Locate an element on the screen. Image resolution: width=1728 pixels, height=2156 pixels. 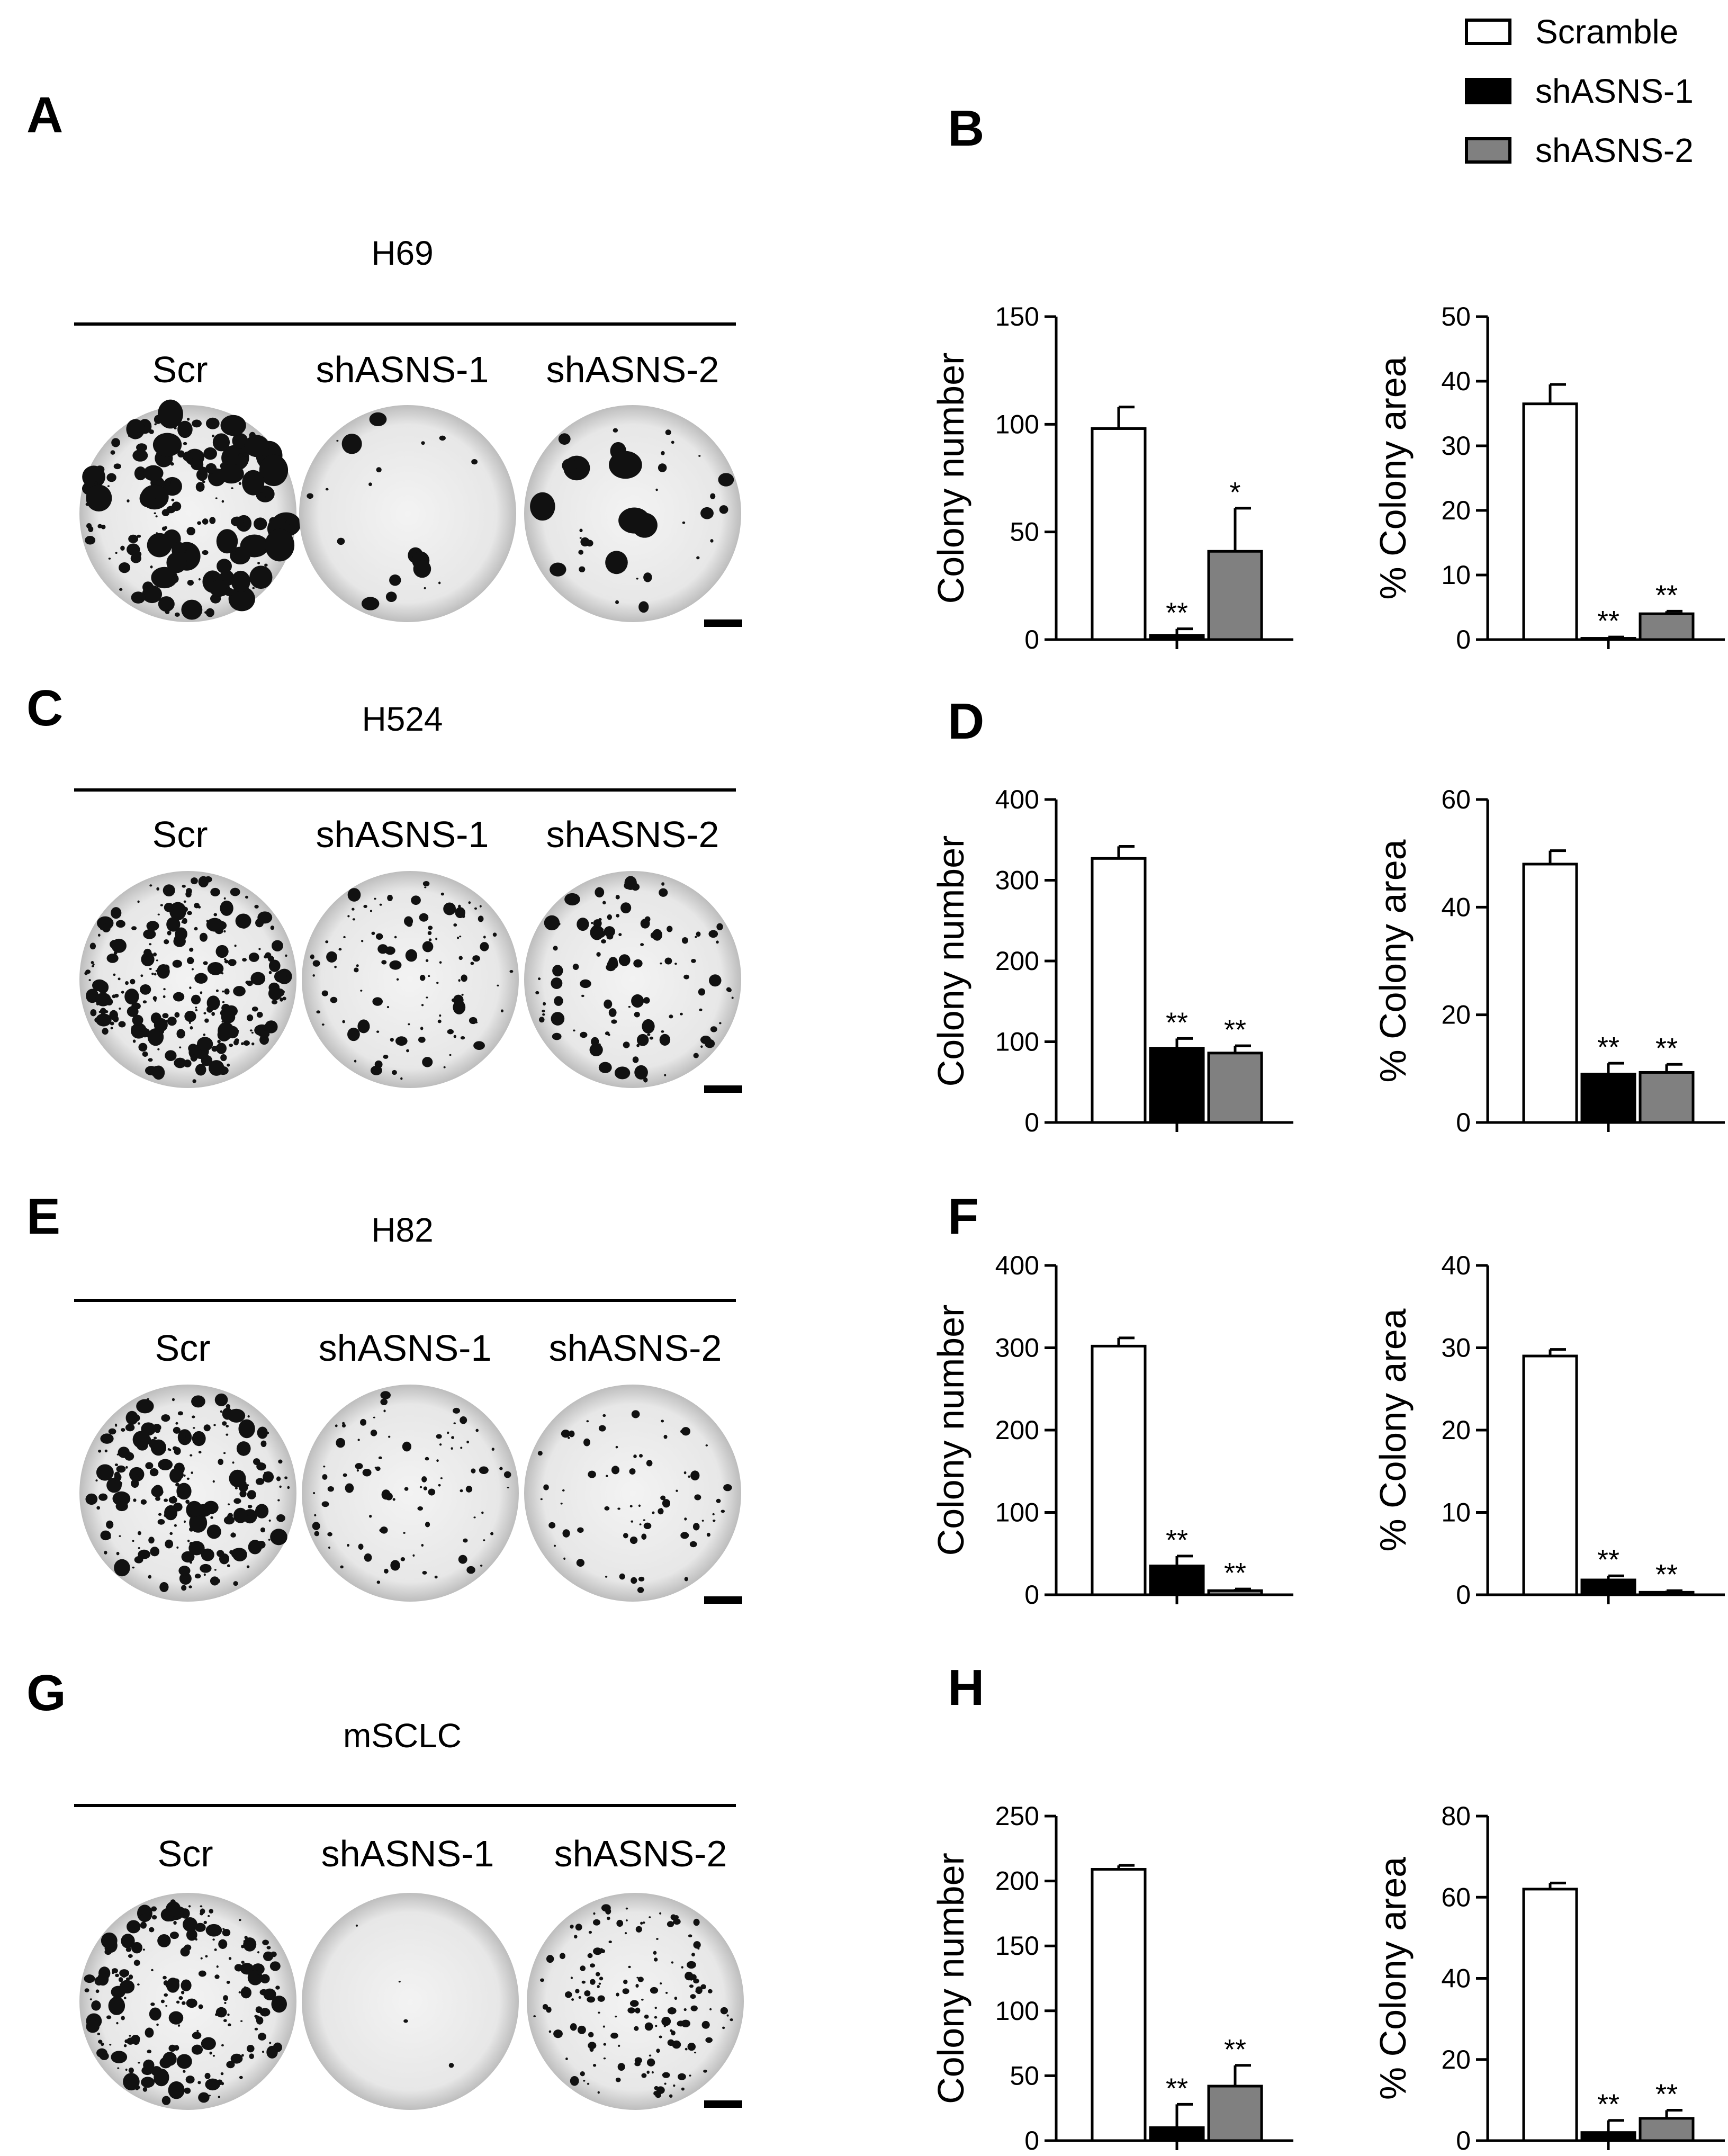
panel-letter: A is located at coordinates (44, 115).